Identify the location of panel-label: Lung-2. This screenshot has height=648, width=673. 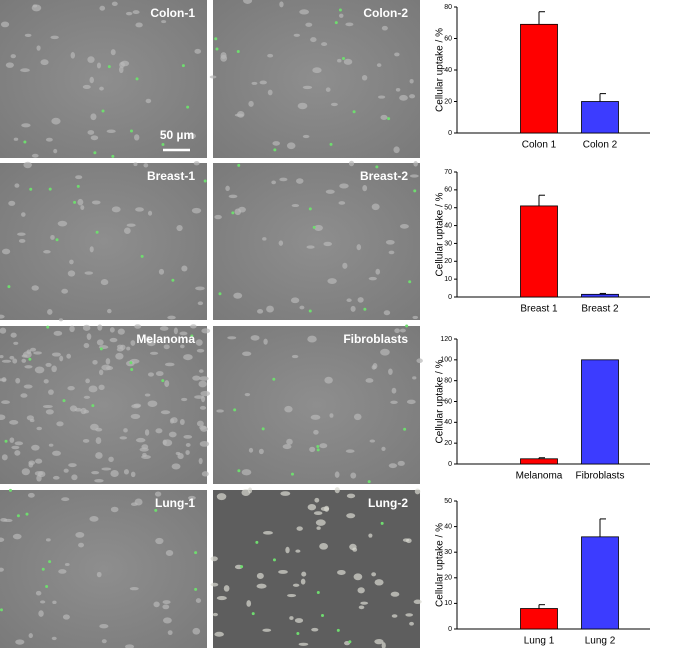
(388, 503).